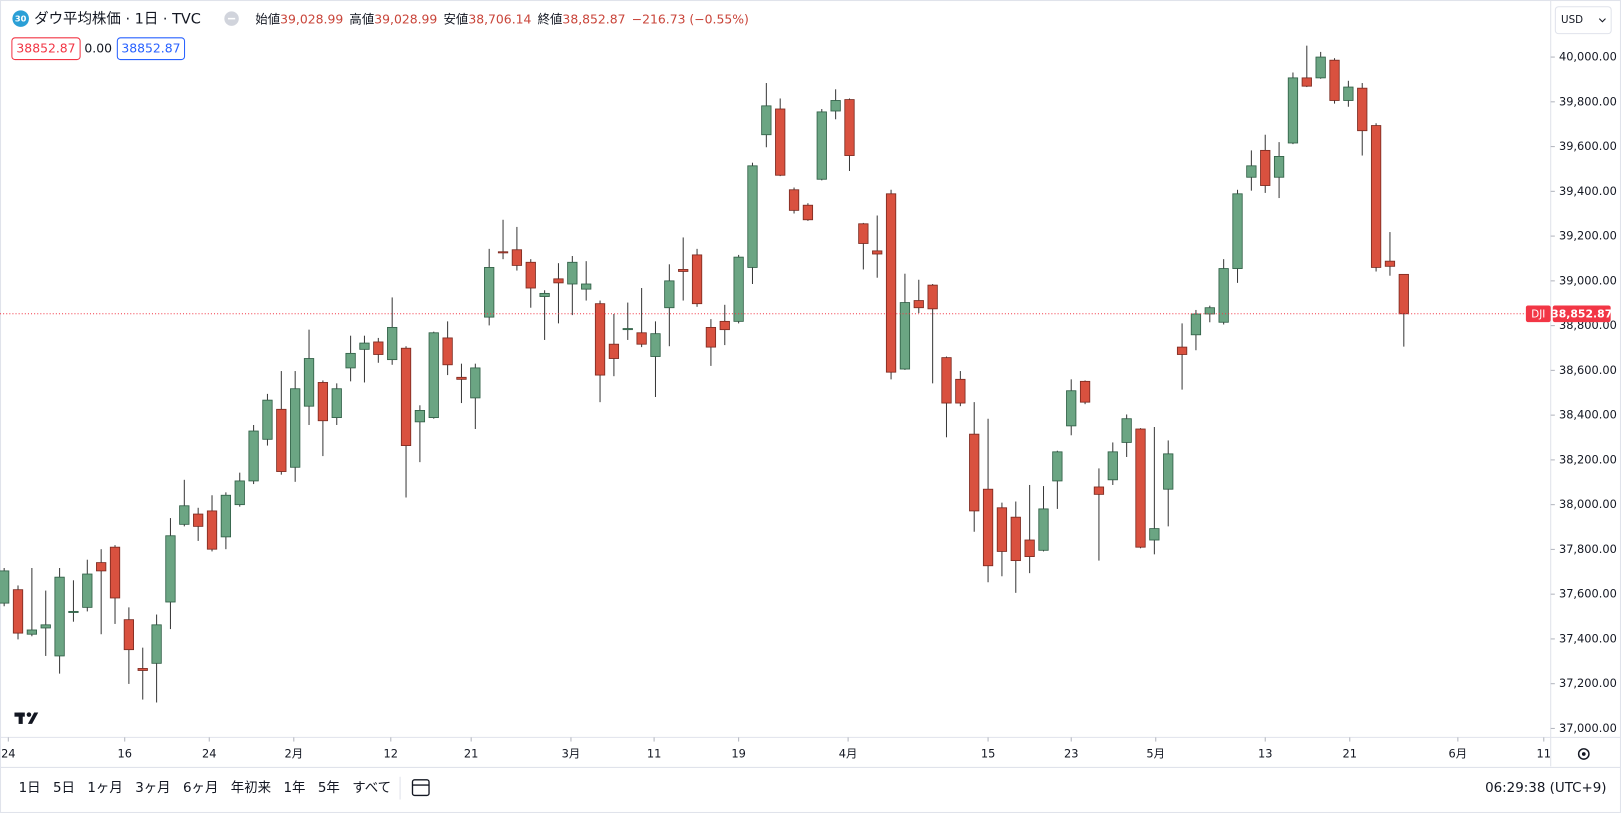 The image size is (1621, 813). What do you see at coordinates (152, 788) in the screenshot?
I see `range-button: 3ヶ月` at bounding box center [152, 788].